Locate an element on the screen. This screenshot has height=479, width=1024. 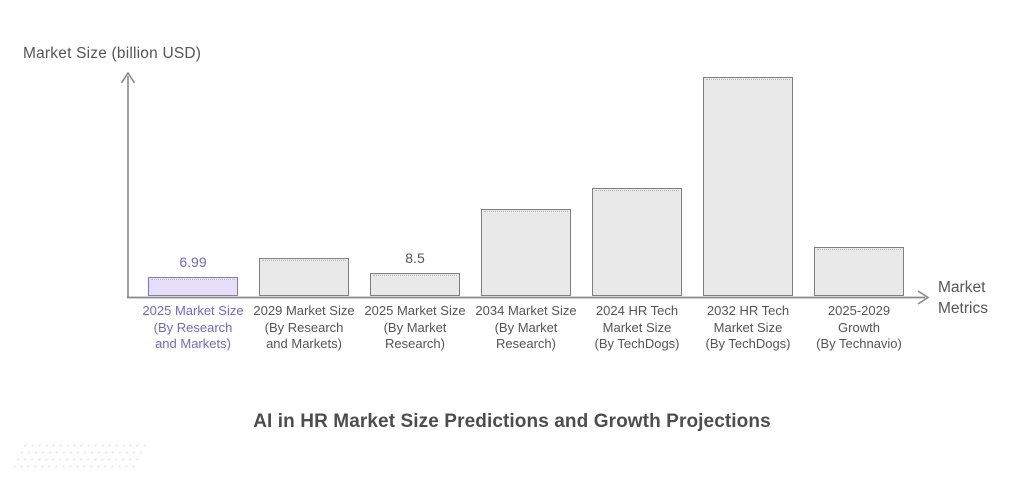
y-axis-arrow-icon is located at coordinates (128, 77).